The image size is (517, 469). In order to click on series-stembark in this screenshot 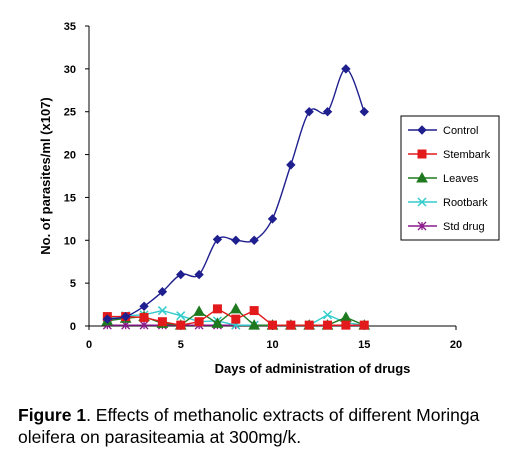, I will do `click(235, 317)`.